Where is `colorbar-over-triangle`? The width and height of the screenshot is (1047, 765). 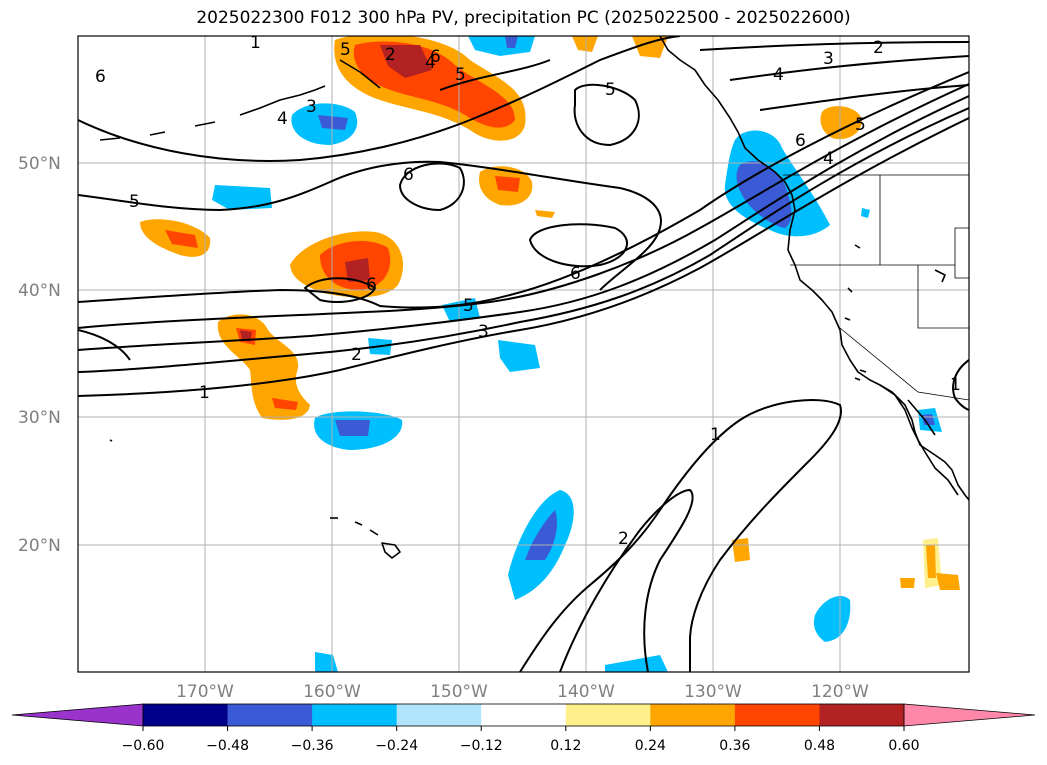 colorbar-over-triangle is located at coordinates (969, 715).